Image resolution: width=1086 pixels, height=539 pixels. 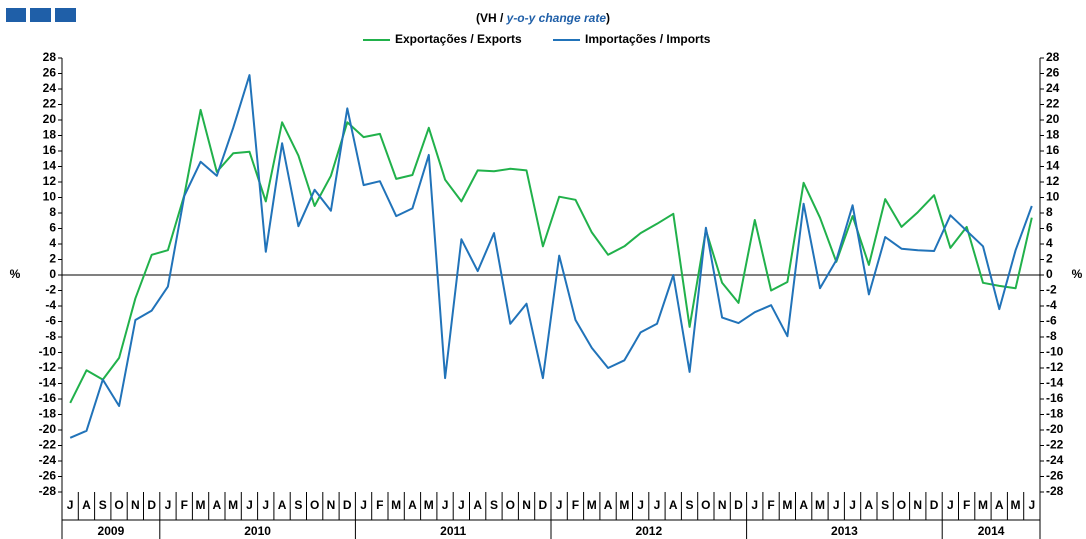 What do you see at coordinates (458, 39) in the screenshot?
I see `legend-label: Exportações / Exports` at bounding box center [458, 39].